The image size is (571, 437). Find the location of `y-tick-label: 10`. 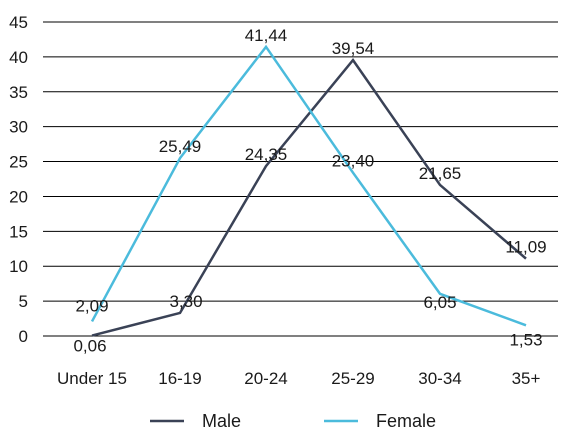

y-tick-label: 10 is located at coordinates (18, 266).